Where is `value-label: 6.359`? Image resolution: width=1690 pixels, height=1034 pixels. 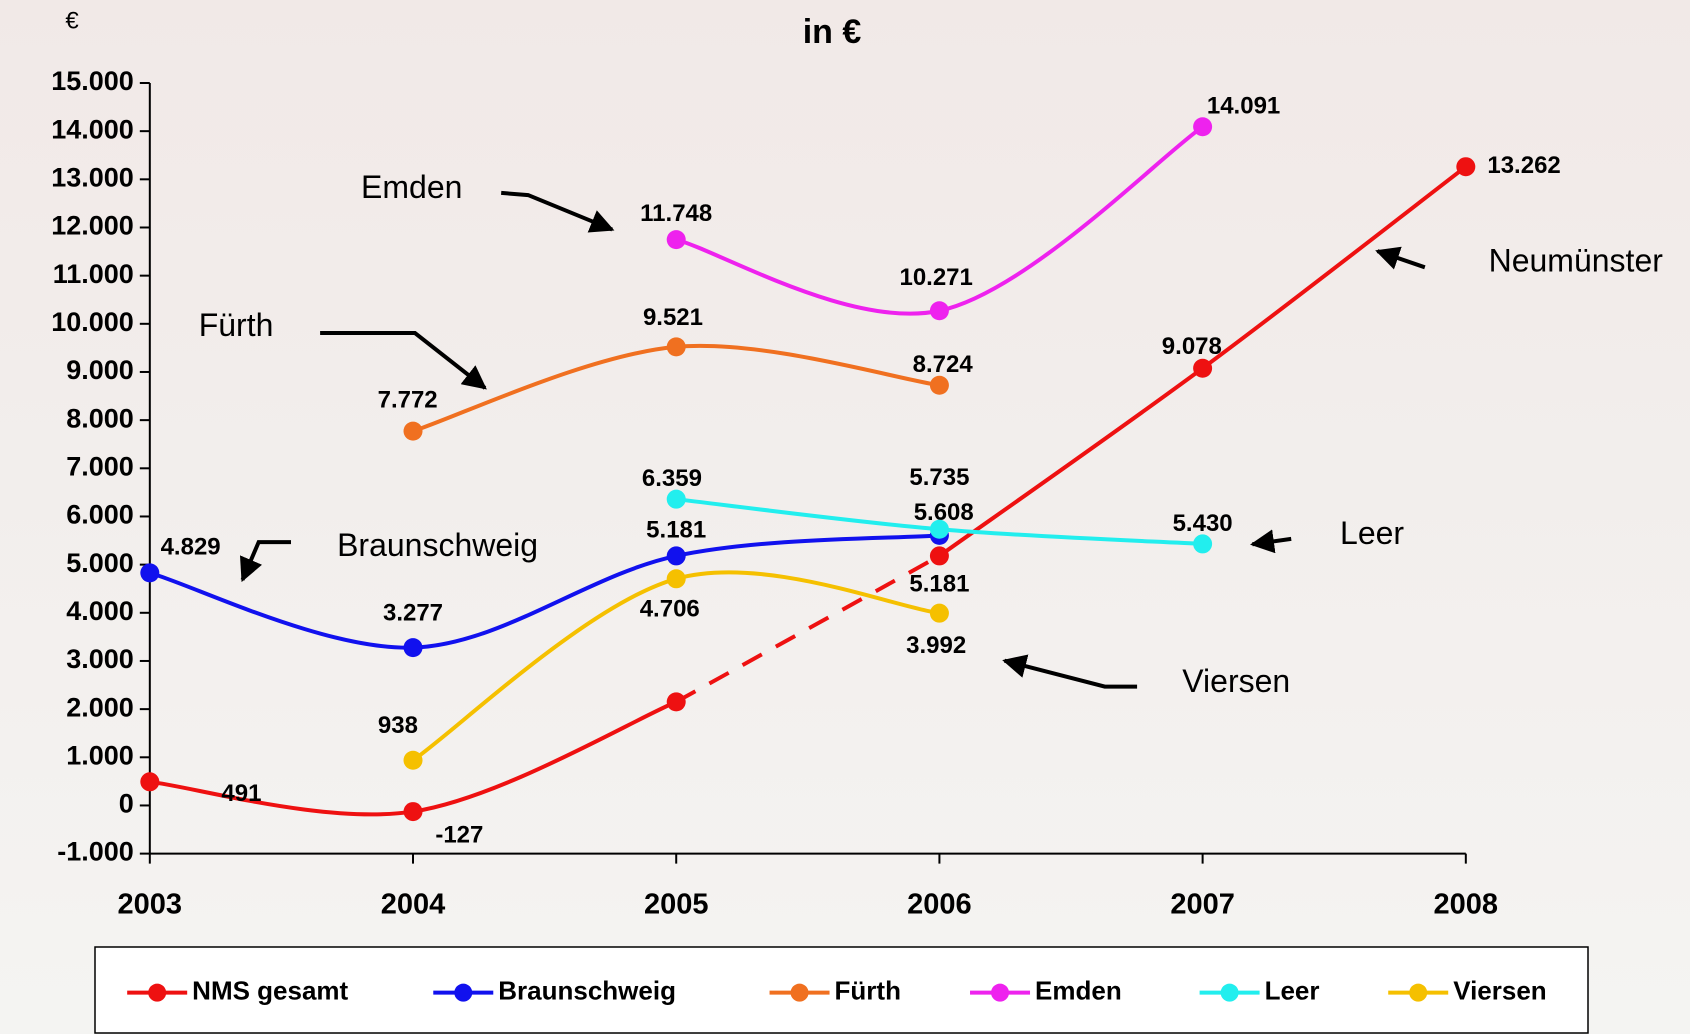
value-label: 6.359 is located at coordinates (672, 478).